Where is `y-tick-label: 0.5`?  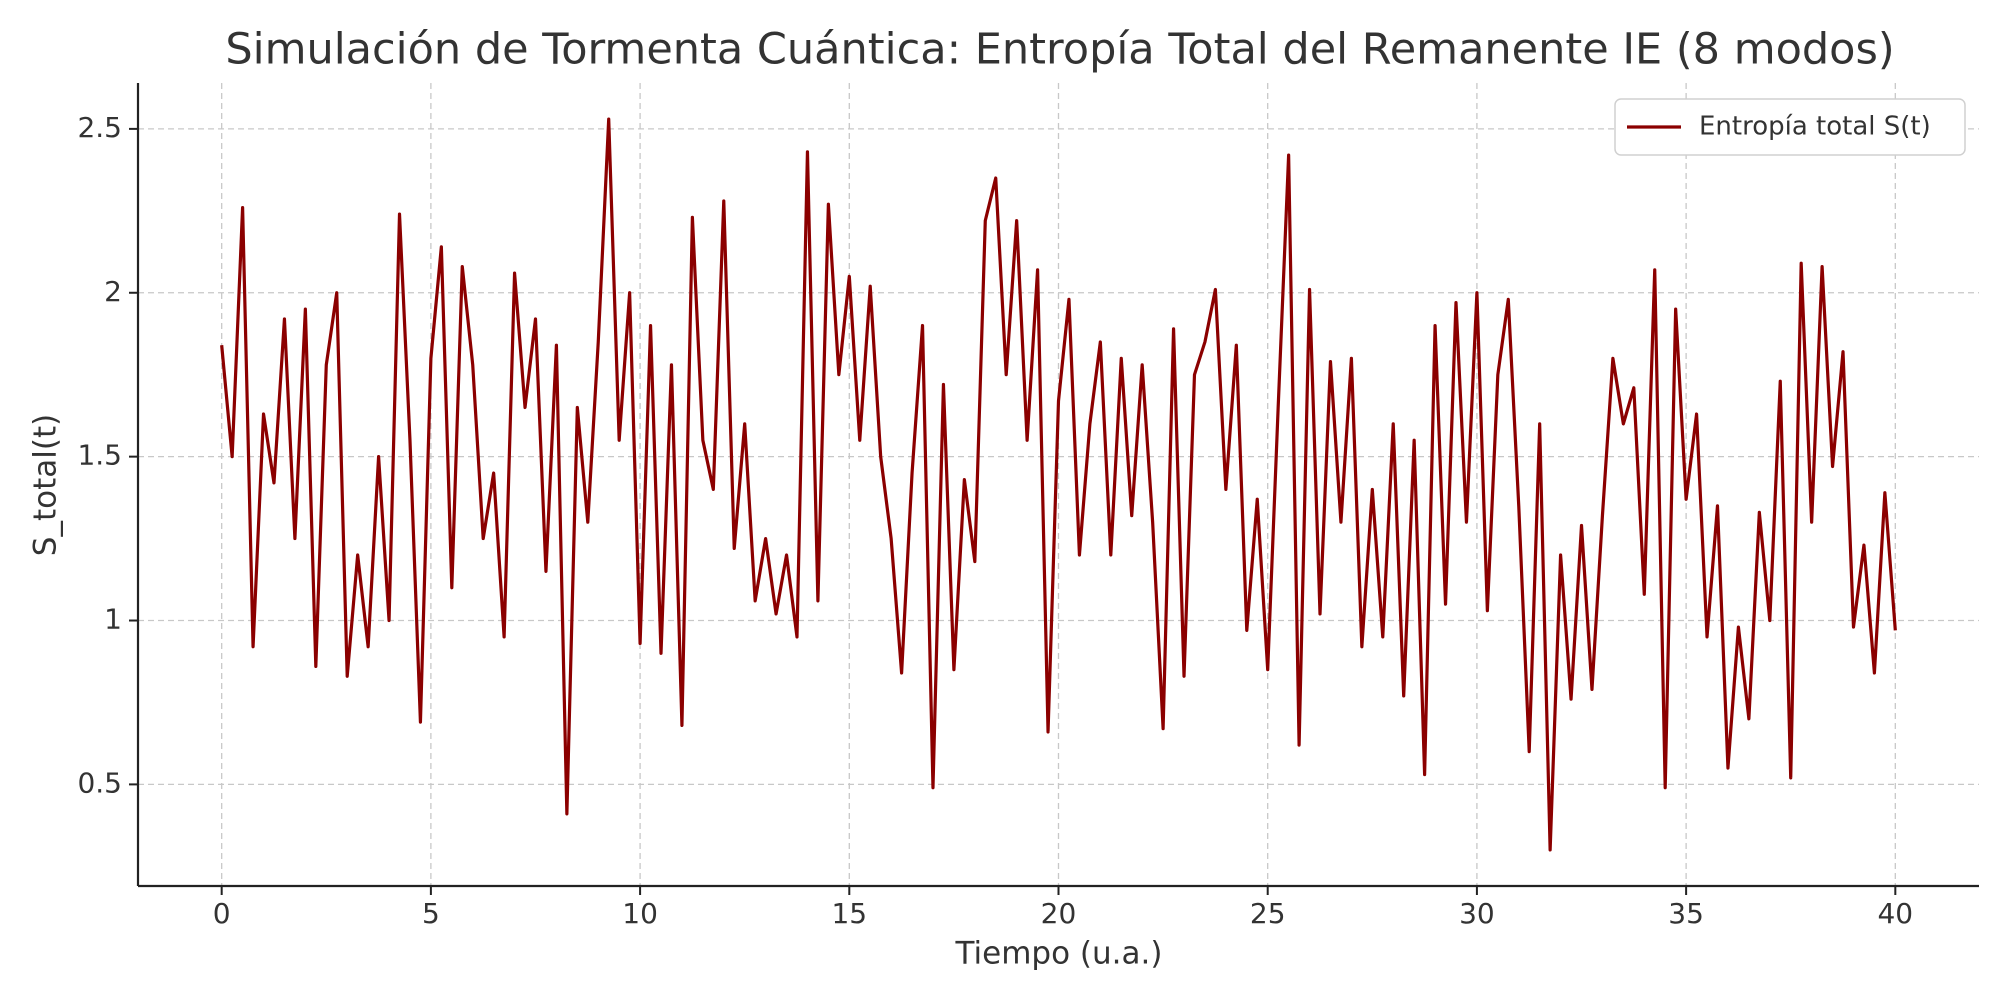
y-tick-label: 0.5 is located at coordinates (99, 782).